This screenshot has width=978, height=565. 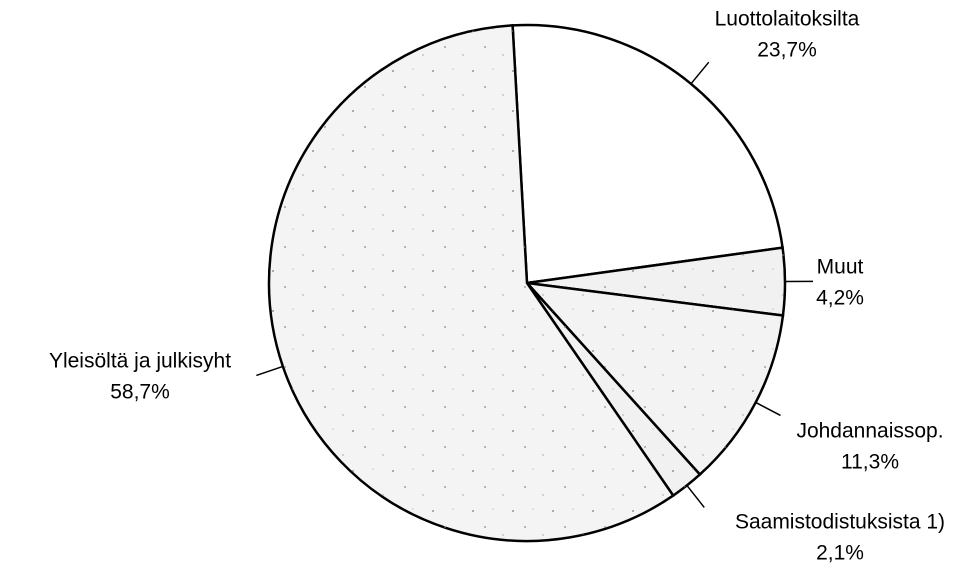 I want to click on slice-label: Muut, so click(x=840, y=267).